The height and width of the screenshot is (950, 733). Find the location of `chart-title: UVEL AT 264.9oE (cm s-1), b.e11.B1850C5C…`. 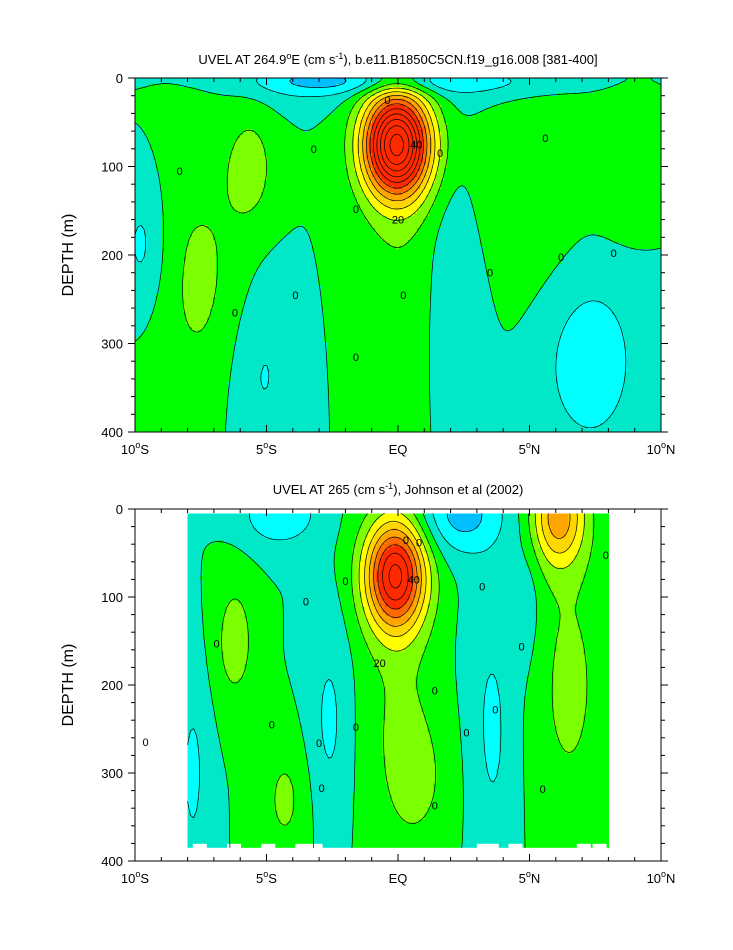

chart-title: UVEL AT 264.9oE (cm s-1), b.e11.B1850C5C… is located at coordinates (397, 59).